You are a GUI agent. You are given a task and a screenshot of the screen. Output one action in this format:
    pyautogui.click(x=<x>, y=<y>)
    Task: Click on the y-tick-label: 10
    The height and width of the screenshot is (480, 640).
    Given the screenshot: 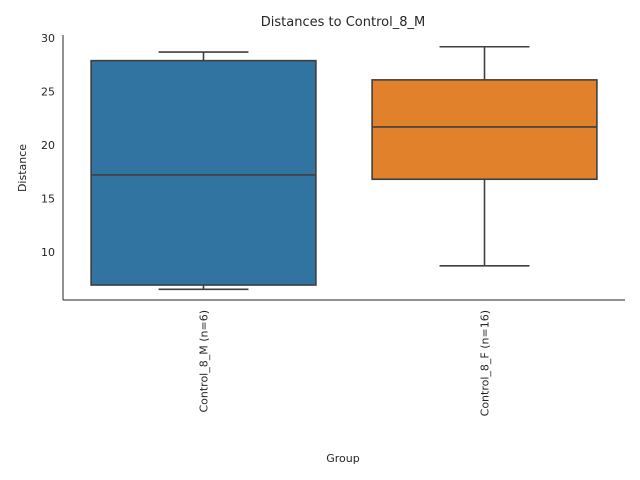 What is the action you would take?
    pyautogui.click(x=48, y=252)
    